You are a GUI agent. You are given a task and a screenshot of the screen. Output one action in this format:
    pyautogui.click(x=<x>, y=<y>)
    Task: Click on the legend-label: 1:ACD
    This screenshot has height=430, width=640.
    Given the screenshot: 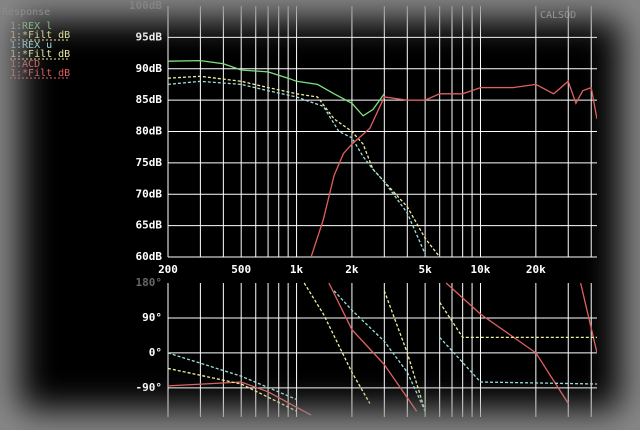 What is the action you would take?
    pyautogui.click(x=25, y=64)
    